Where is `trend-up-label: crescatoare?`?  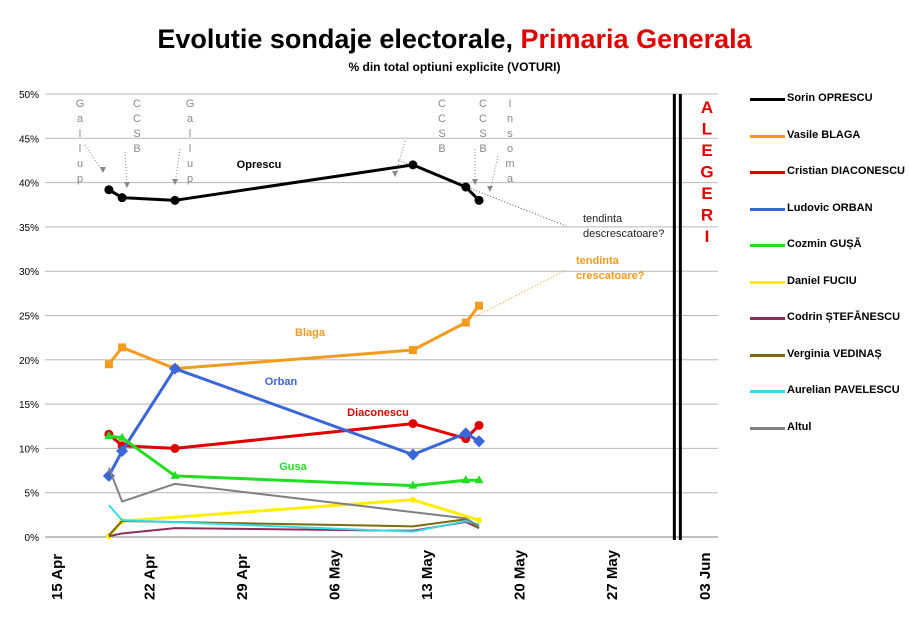
trend-up-label: crescatoare? is located at coordinates (610, 276).